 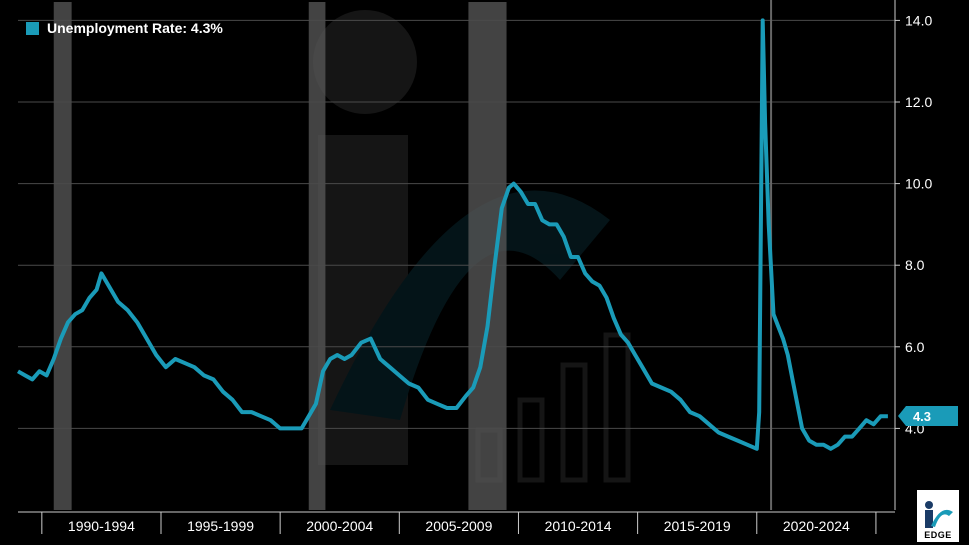 What do you see at coordinates (918, 102) in the screenshot?
I see `y-tick-label-4: 12.0` at bounding box center [918, 102].